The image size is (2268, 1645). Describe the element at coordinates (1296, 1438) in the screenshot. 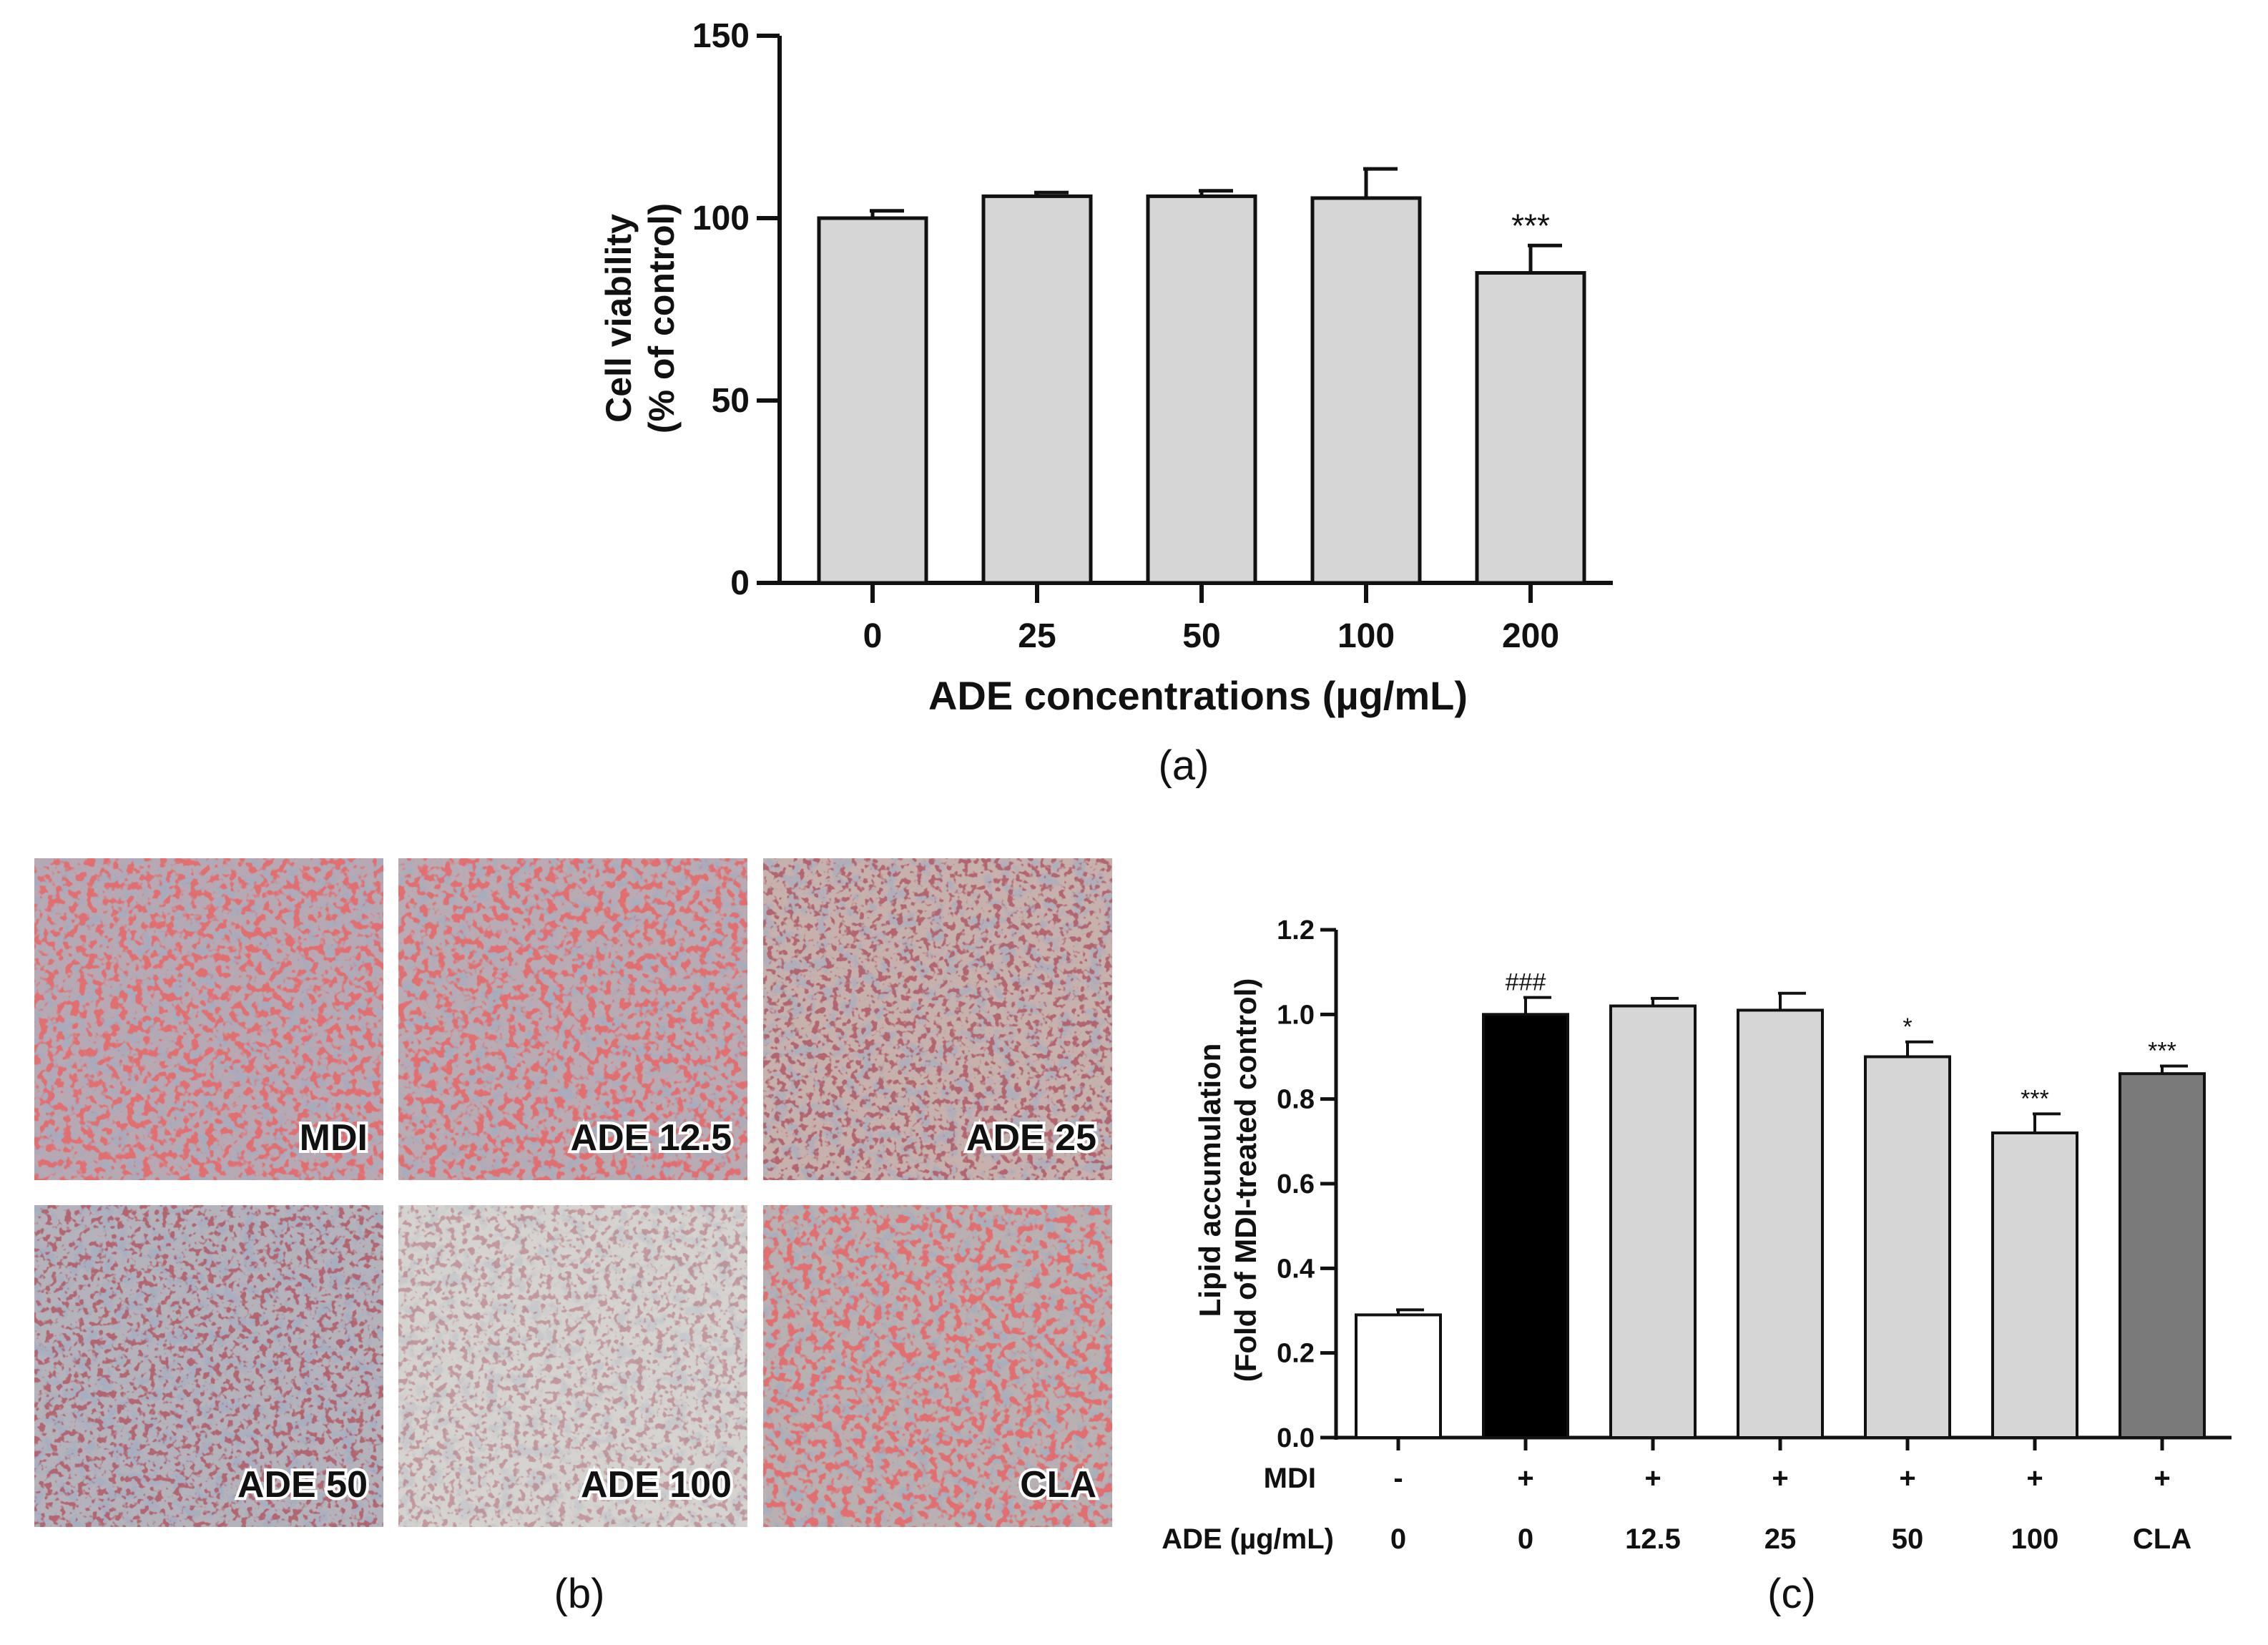

I see `chart-c-ytick-label: 0.0` at that location.